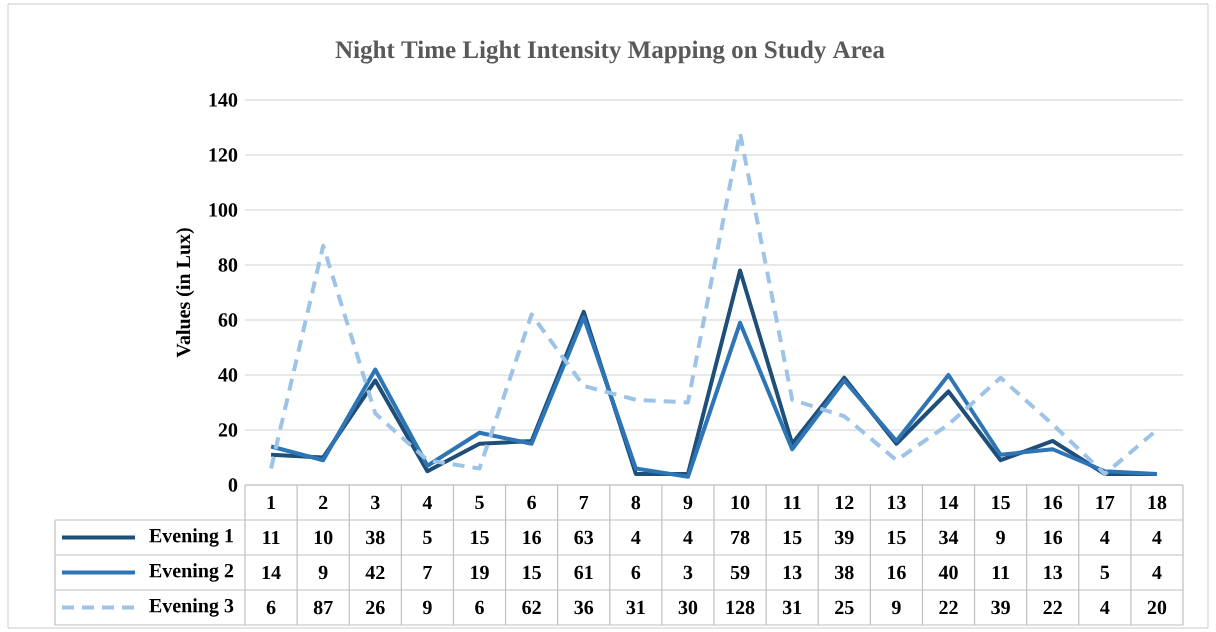  I want to click on data-label: 19, so click(480, 572).